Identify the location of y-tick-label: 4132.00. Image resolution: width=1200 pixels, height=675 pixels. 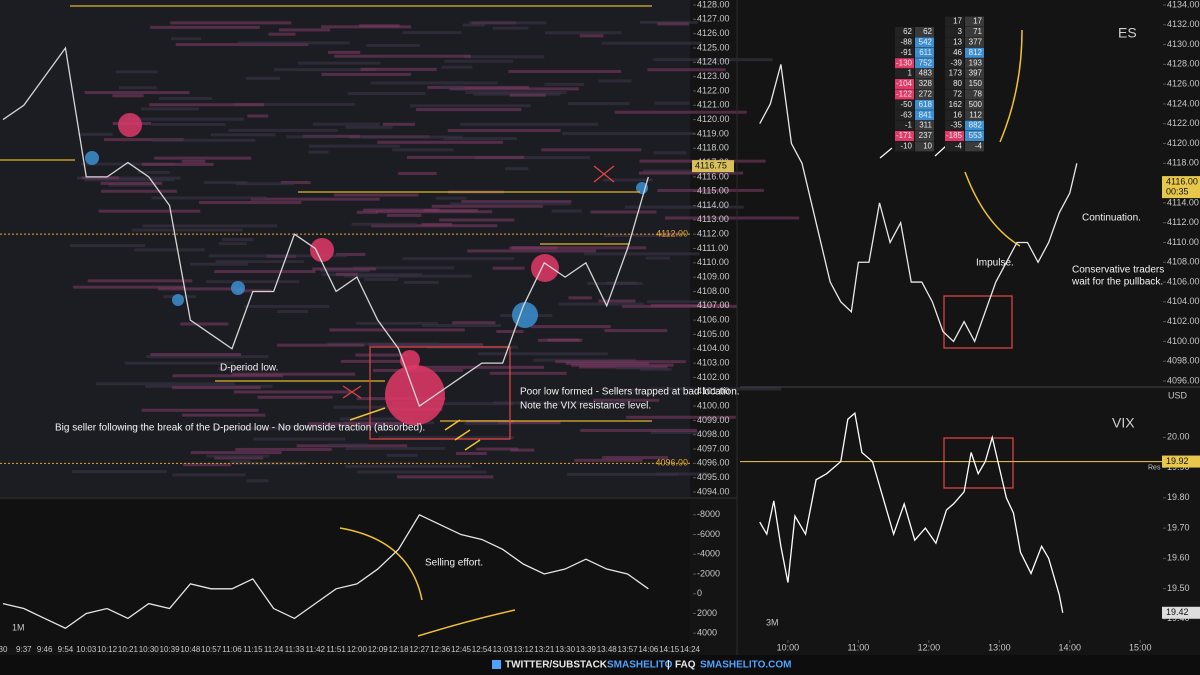
(1183, 24).